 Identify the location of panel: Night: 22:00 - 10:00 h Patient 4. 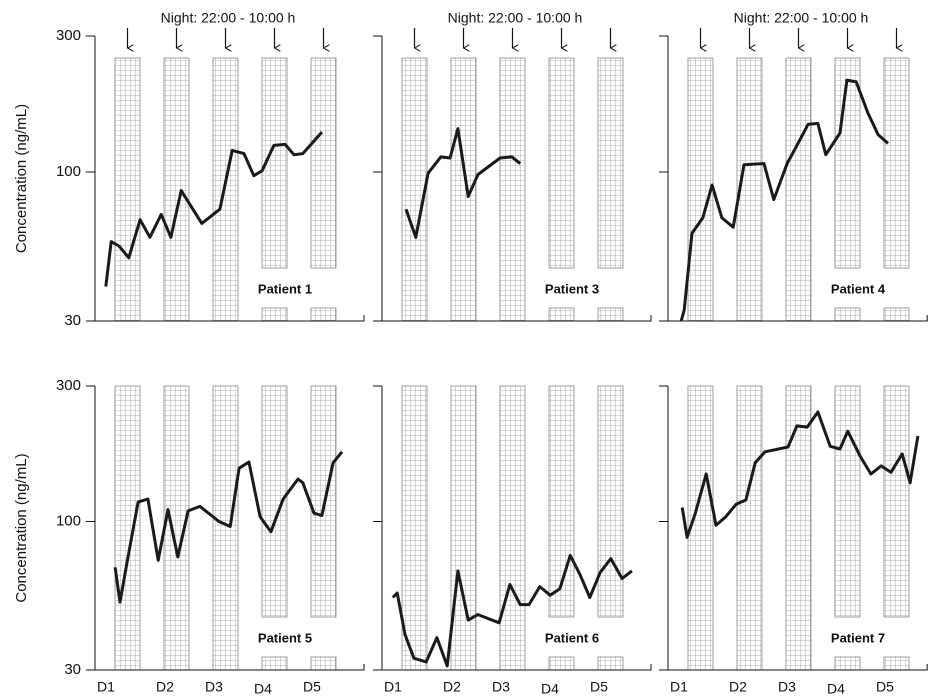
(793, 166).